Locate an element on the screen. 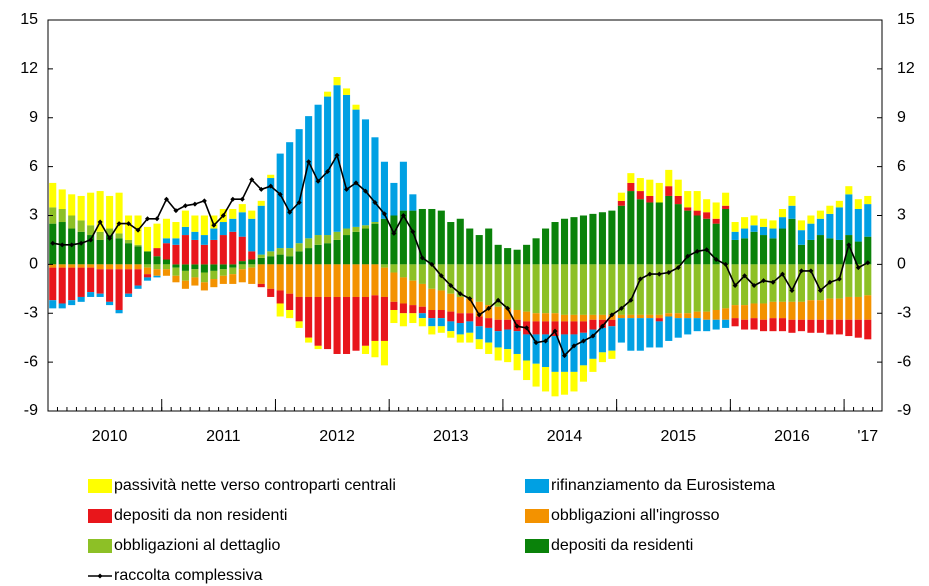  y2-tick-label: 12 is located at coordinates (906, 68).